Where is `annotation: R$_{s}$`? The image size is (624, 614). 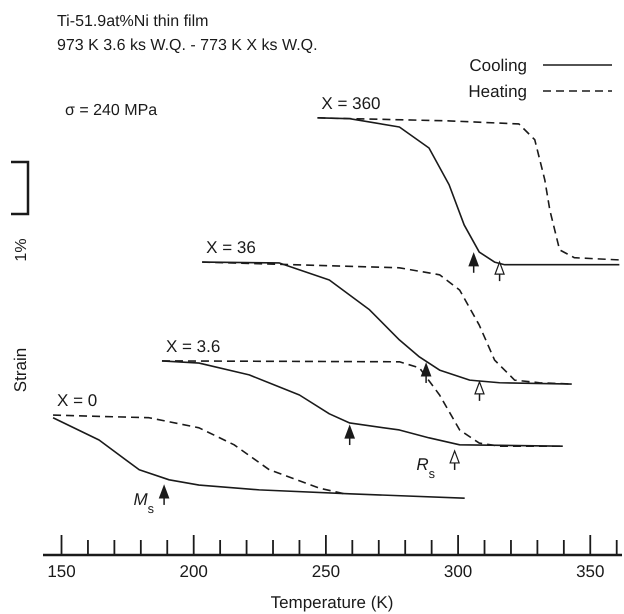 annotation: R$_{s}$ is located at coordinates (425, 467).